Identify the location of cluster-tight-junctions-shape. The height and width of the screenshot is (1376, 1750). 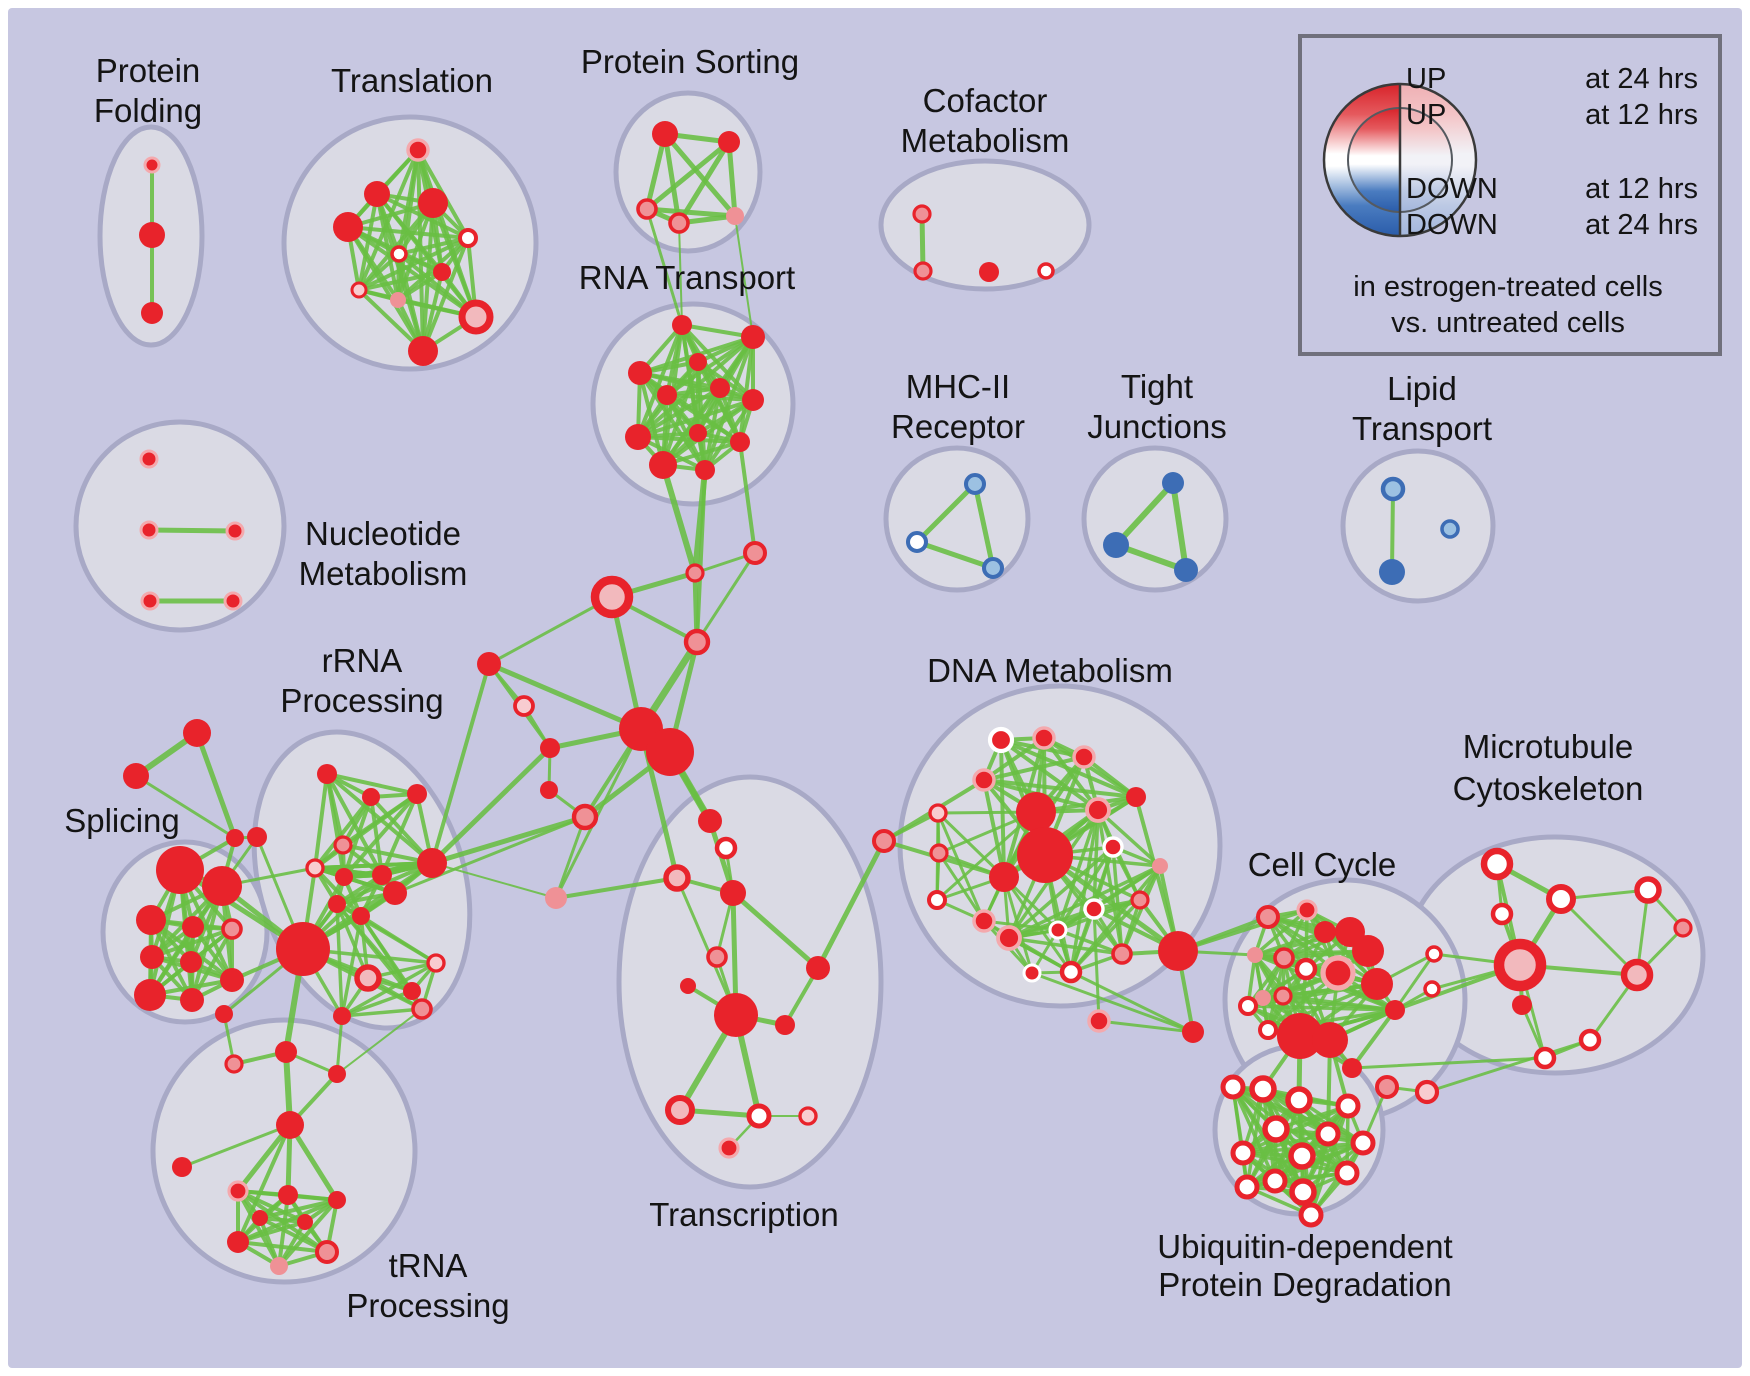
(1155, 519).